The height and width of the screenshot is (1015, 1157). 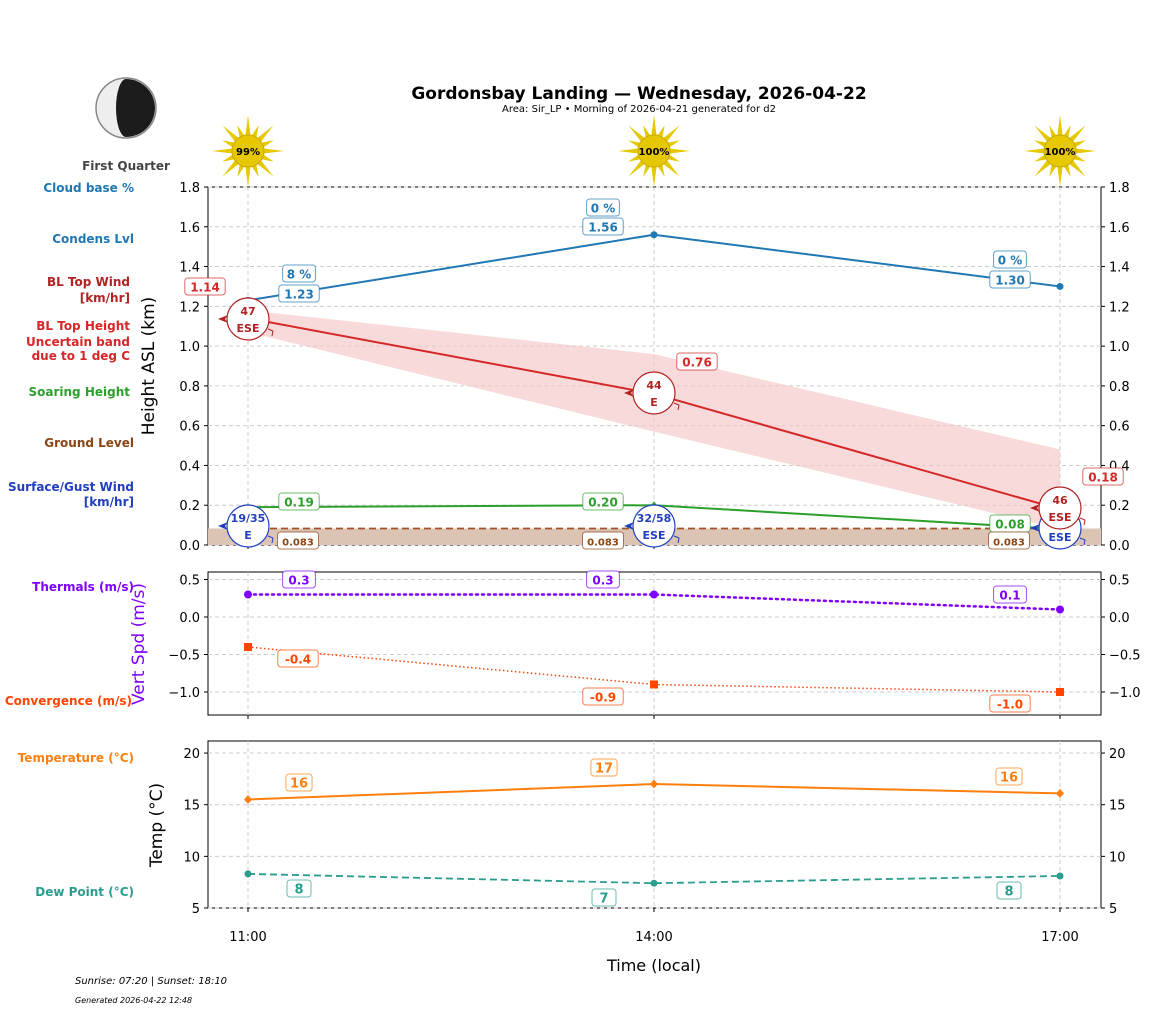 I want to click on y-axis-label: Height ASL (km), so click(x=149, y=366).